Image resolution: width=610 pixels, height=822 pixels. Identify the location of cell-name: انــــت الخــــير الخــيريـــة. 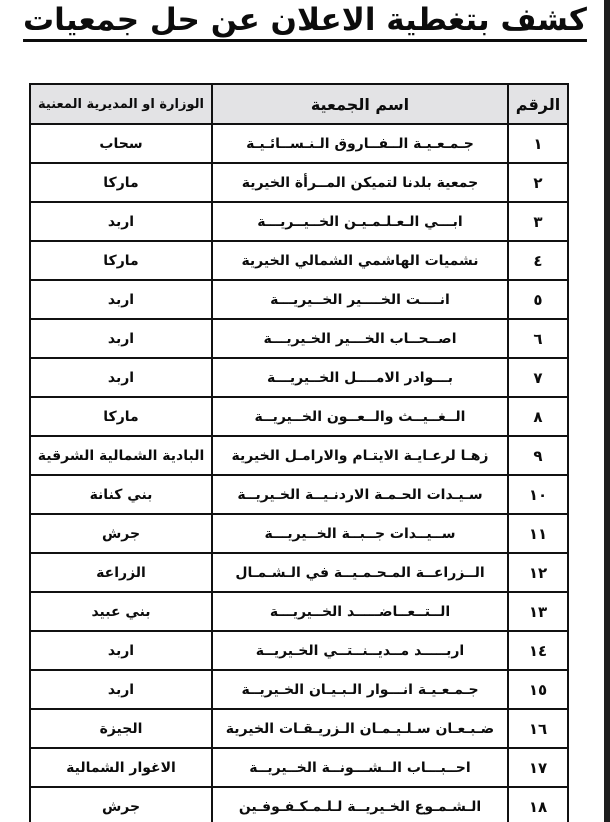
(360, 299).